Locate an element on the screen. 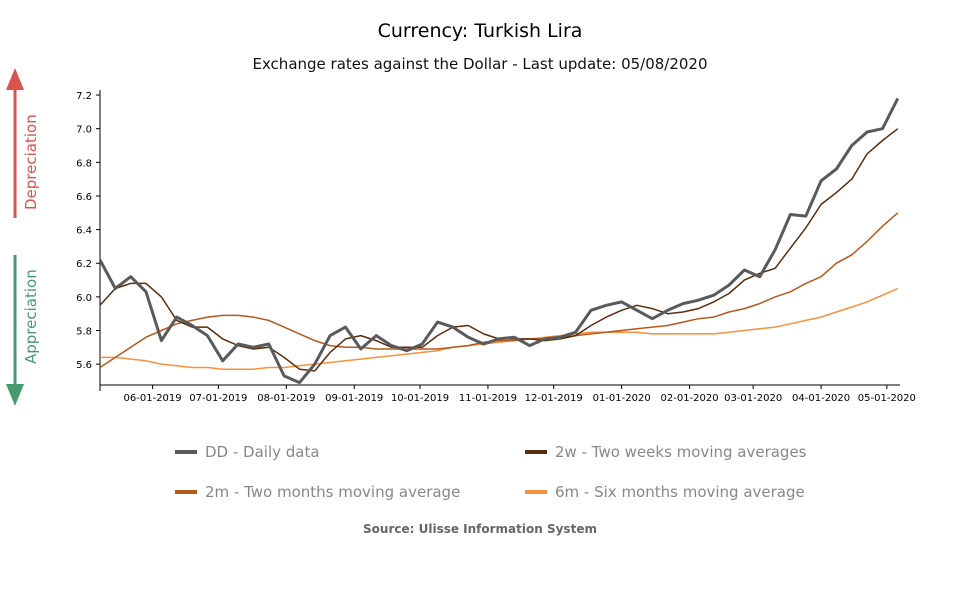  x-tick-label: 05-01-2020 is located at coordinates (887, 398).